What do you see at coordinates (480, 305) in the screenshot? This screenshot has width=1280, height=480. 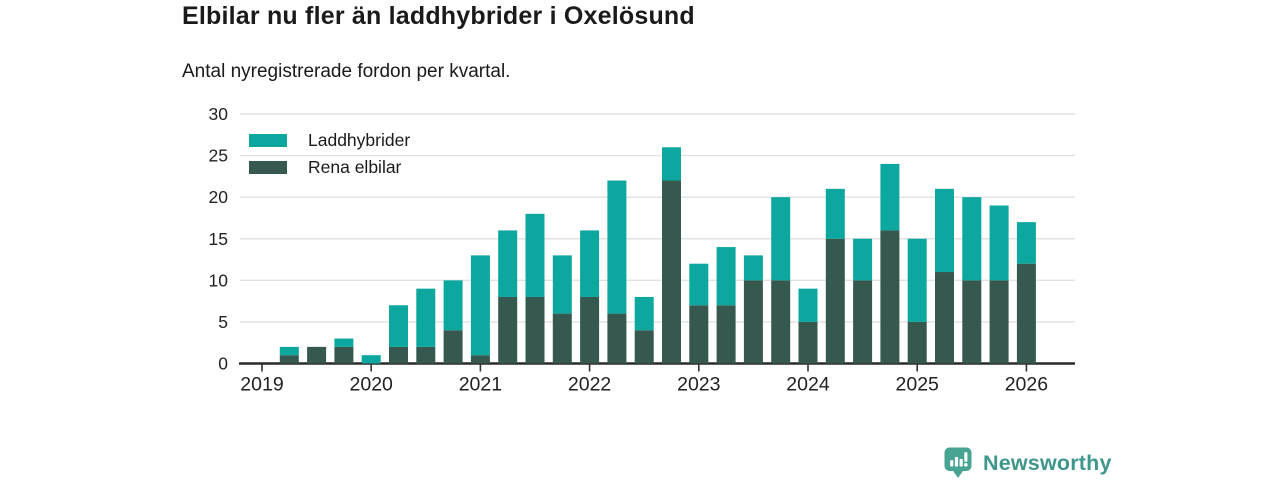 I see `bar-2021-q1-laddhybrider-segment` at bounding box center [480, 305].